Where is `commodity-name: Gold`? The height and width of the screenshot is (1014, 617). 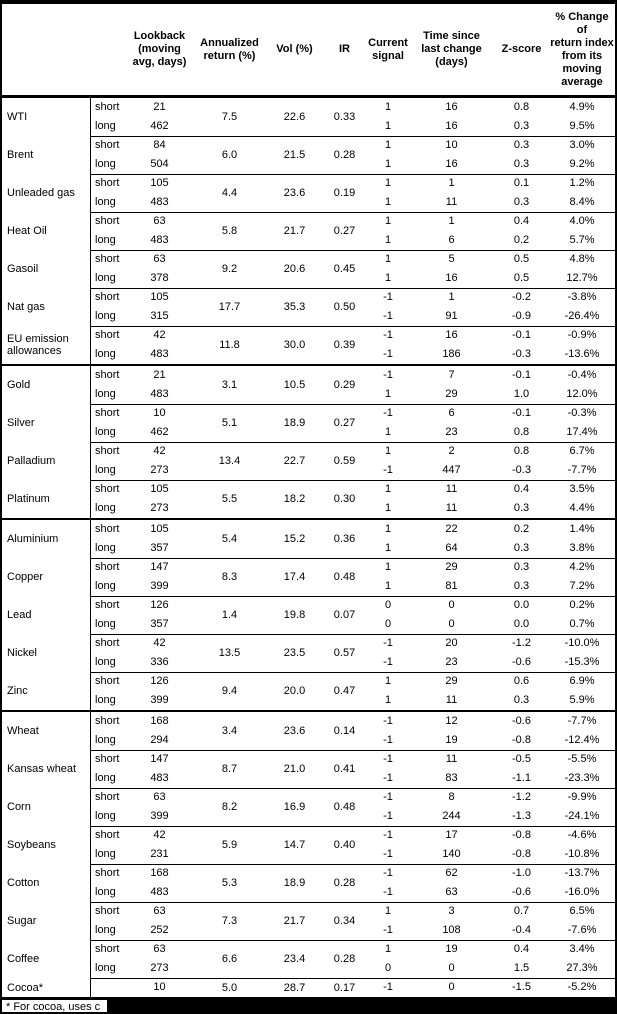
commodity-name: Gold is located at coordinates (19, 385).